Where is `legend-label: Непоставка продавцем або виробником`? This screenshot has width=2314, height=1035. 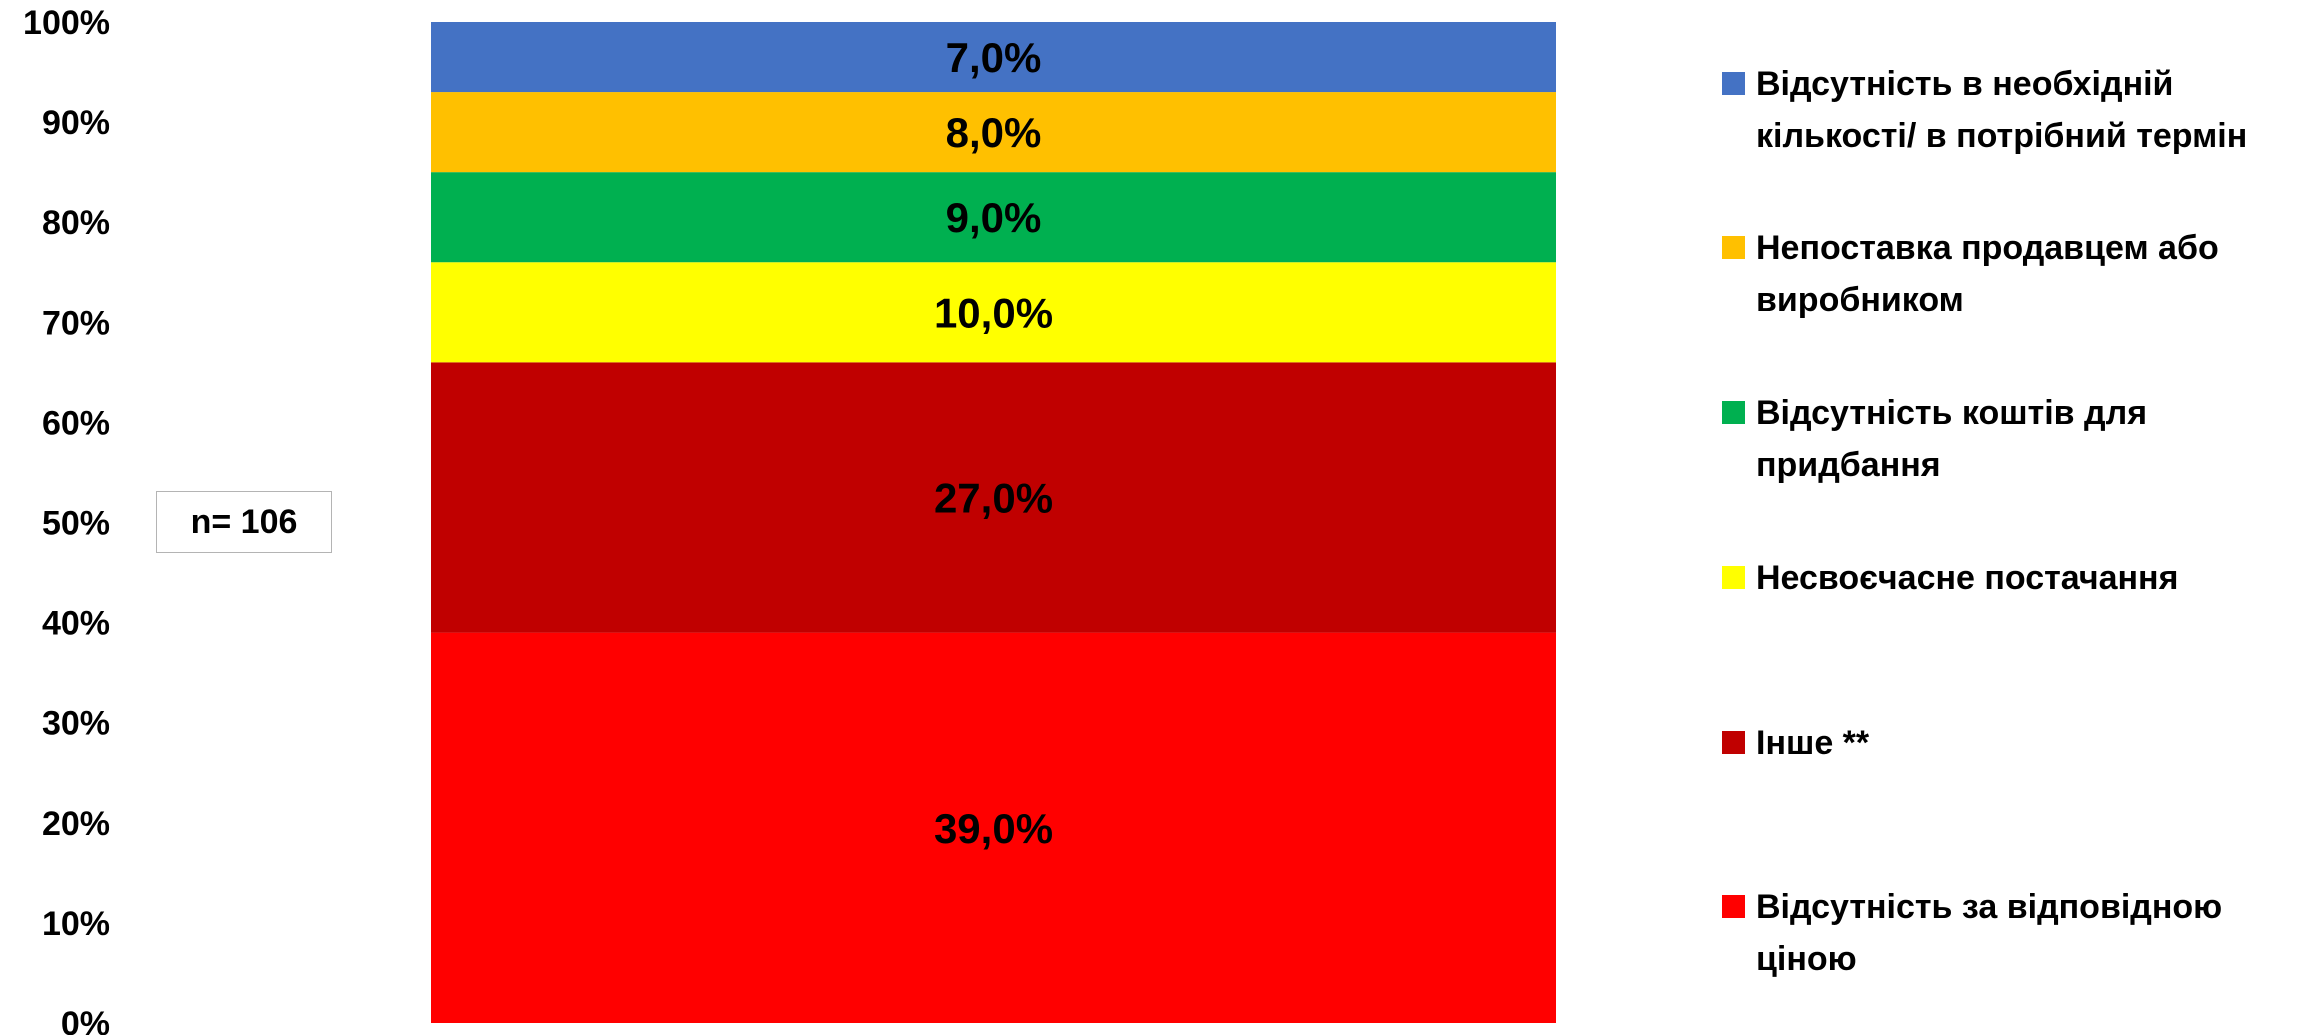
legend-label: Непоставка продавцем або виробником is located at coordinates (1987, 274).